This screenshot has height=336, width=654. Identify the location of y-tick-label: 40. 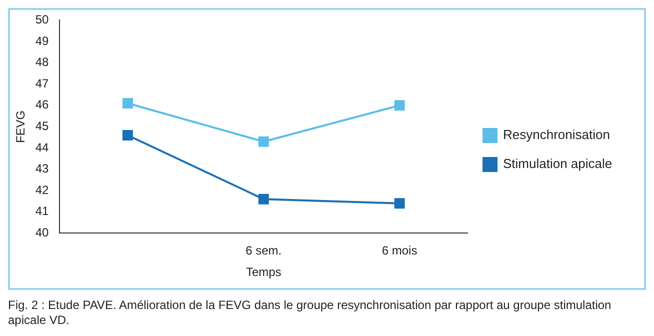
(42, 233).